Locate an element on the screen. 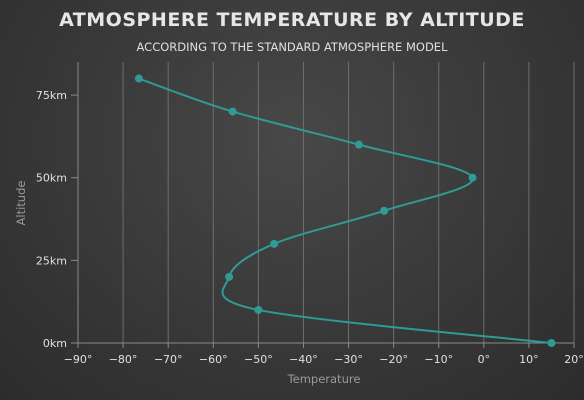 The image size is (584, 400). x-tick-label: 0° is located at coordinates (484, 359).